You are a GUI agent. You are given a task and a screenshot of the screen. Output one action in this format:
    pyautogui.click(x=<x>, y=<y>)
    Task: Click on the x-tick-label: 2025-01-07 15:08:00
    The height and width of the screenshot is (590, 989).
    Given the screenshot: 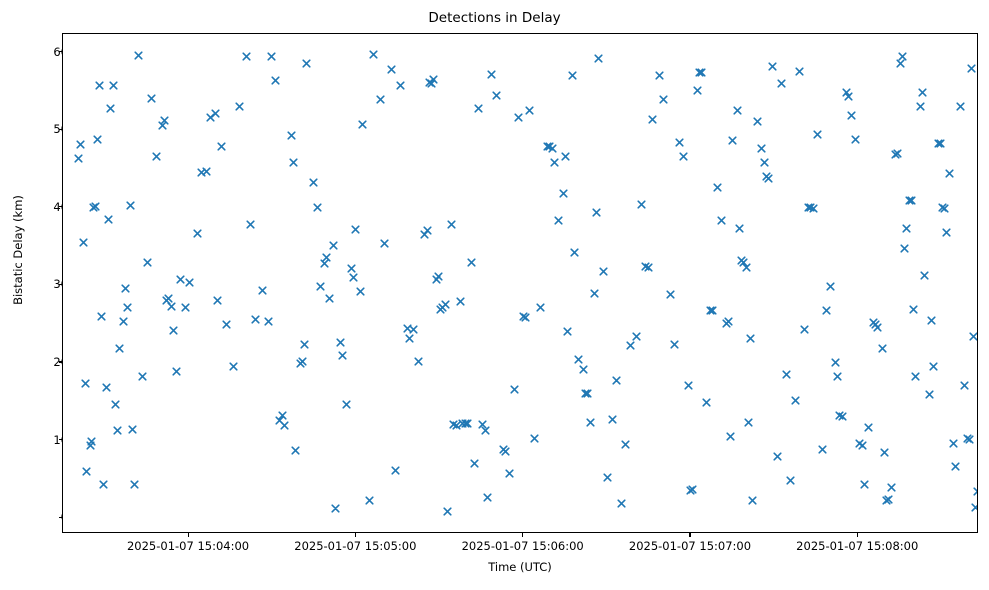 What is the action you would take?
    pyautogui.click(x=857, y=546)
    